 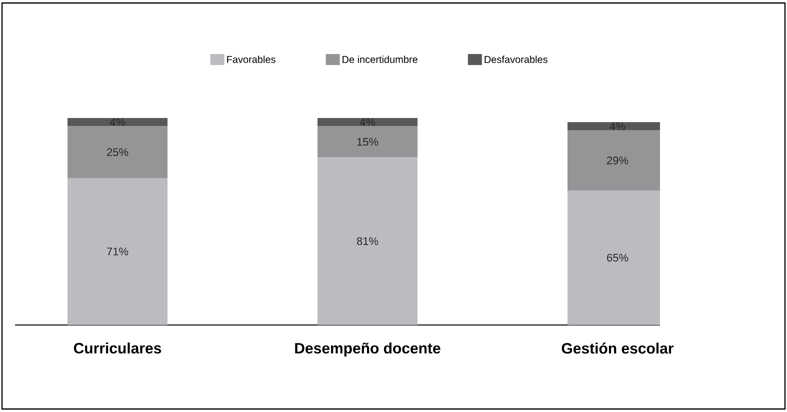 I want to click on data-label: 15%, so click(x=367, y=142).